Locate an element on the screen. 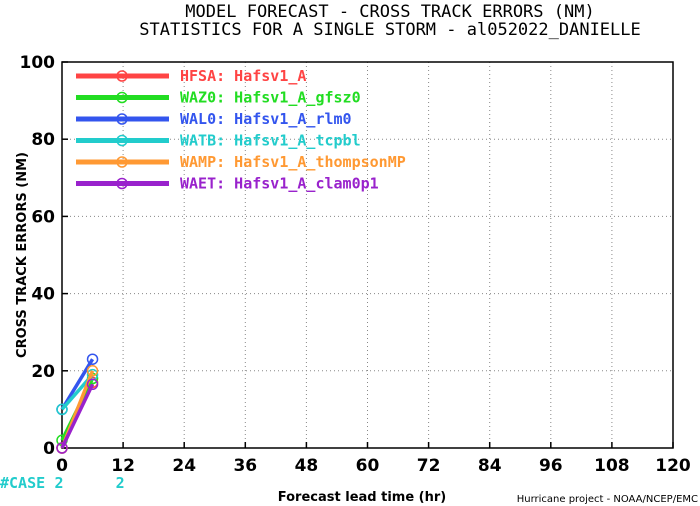  y-tick-label: 0 is located at coordinates (49, 449).